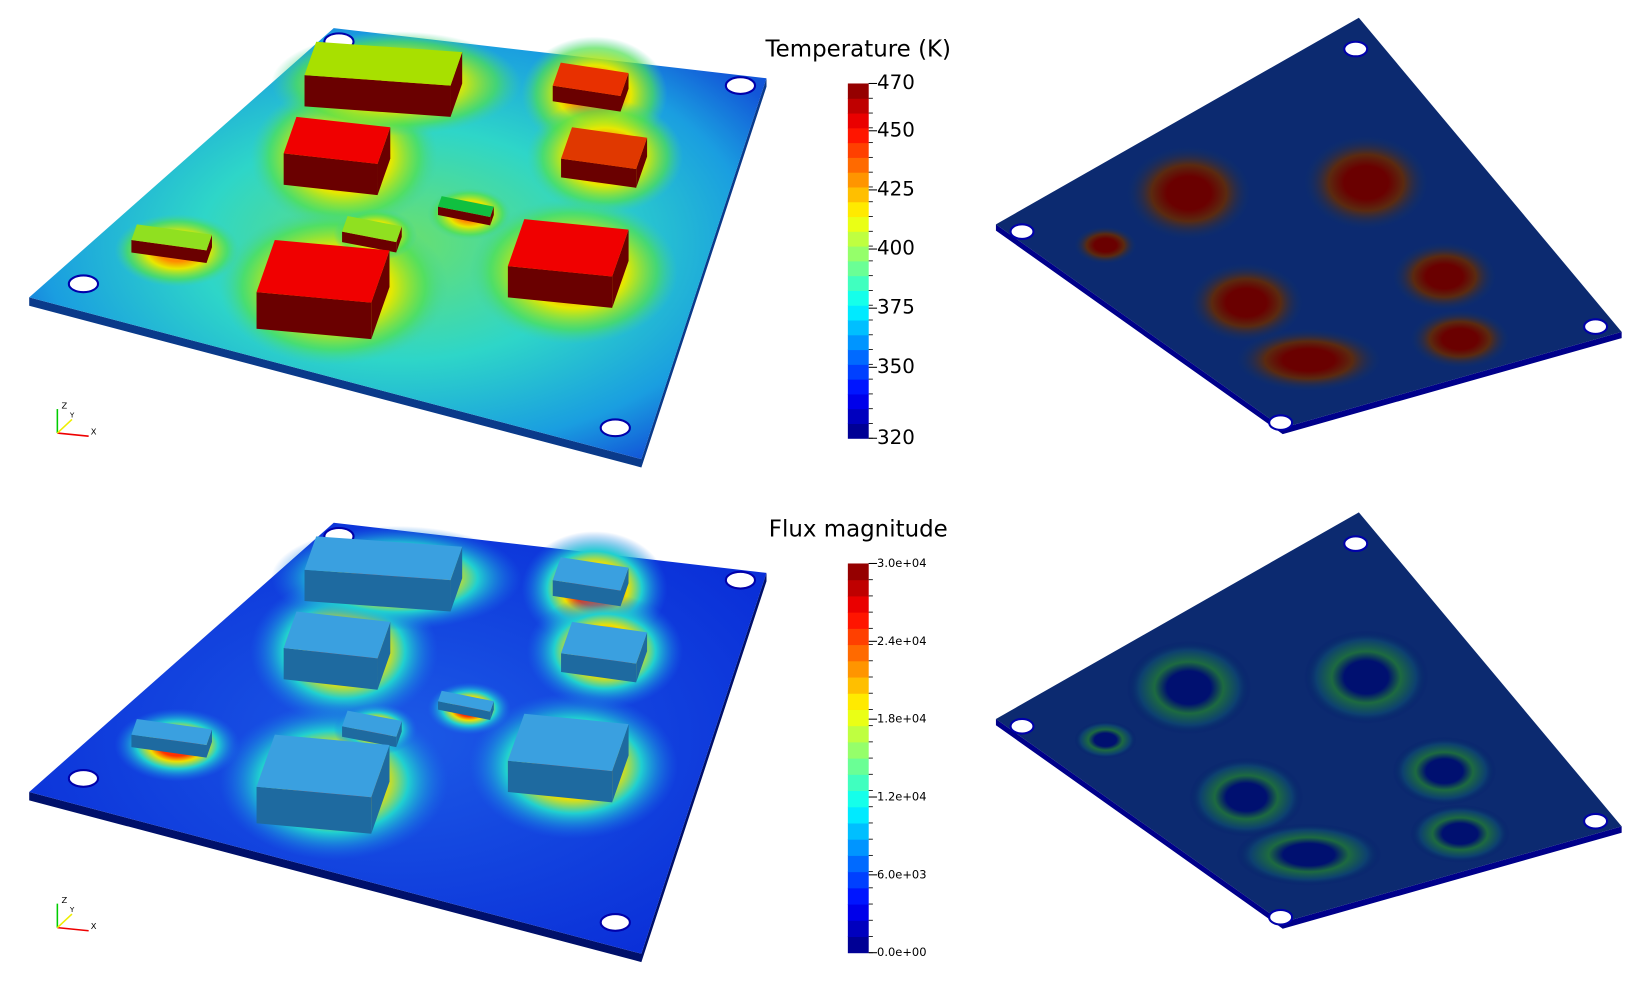 This screenshot has width=1630, height=984. I want to click on colorbar-title: Flux magnitude, so click(858, 530).